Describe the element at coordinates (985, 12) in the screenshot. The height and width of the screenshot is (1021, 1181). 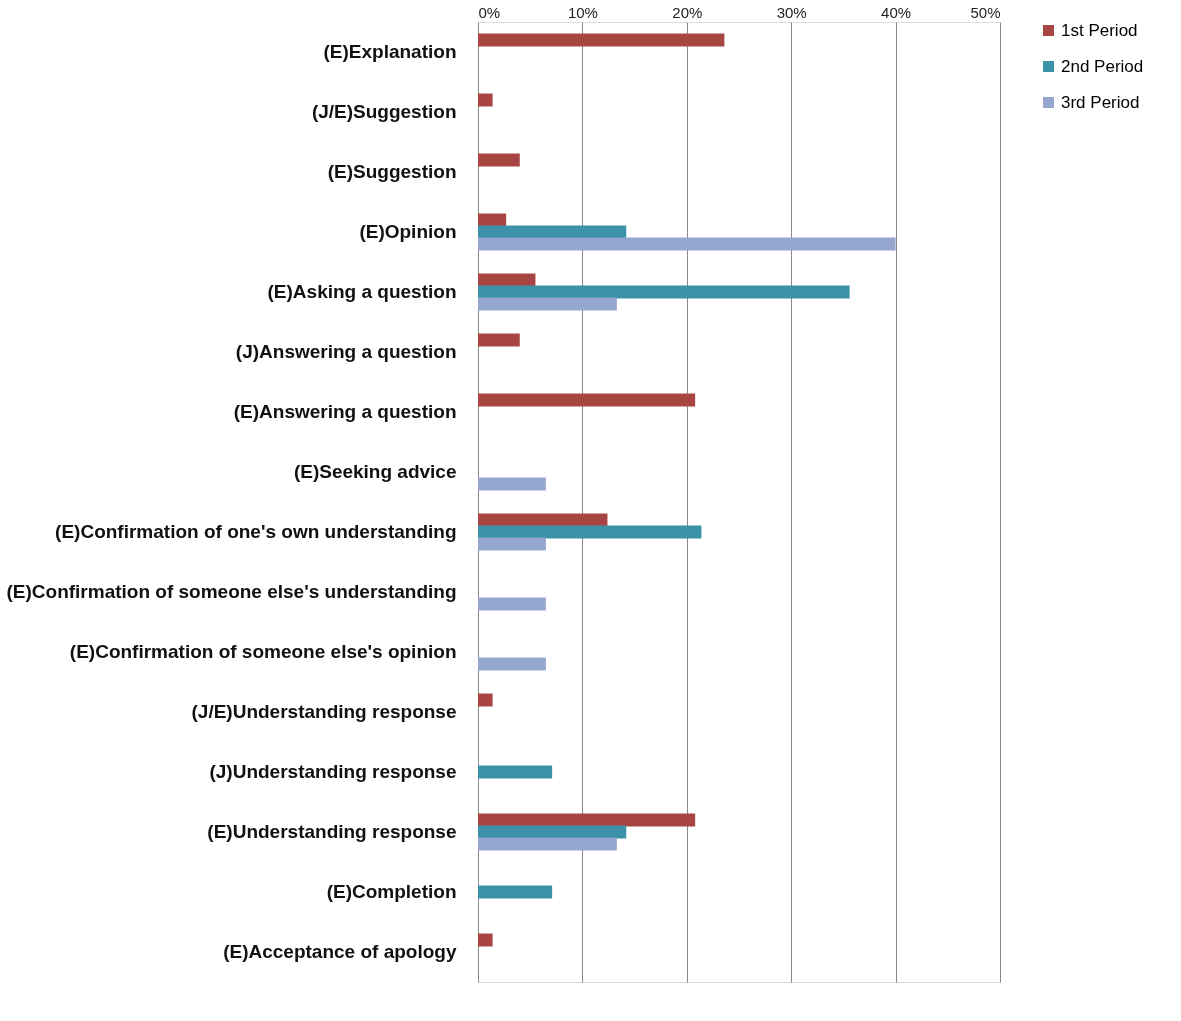
I see `x-tick-label: 50%` at that location.